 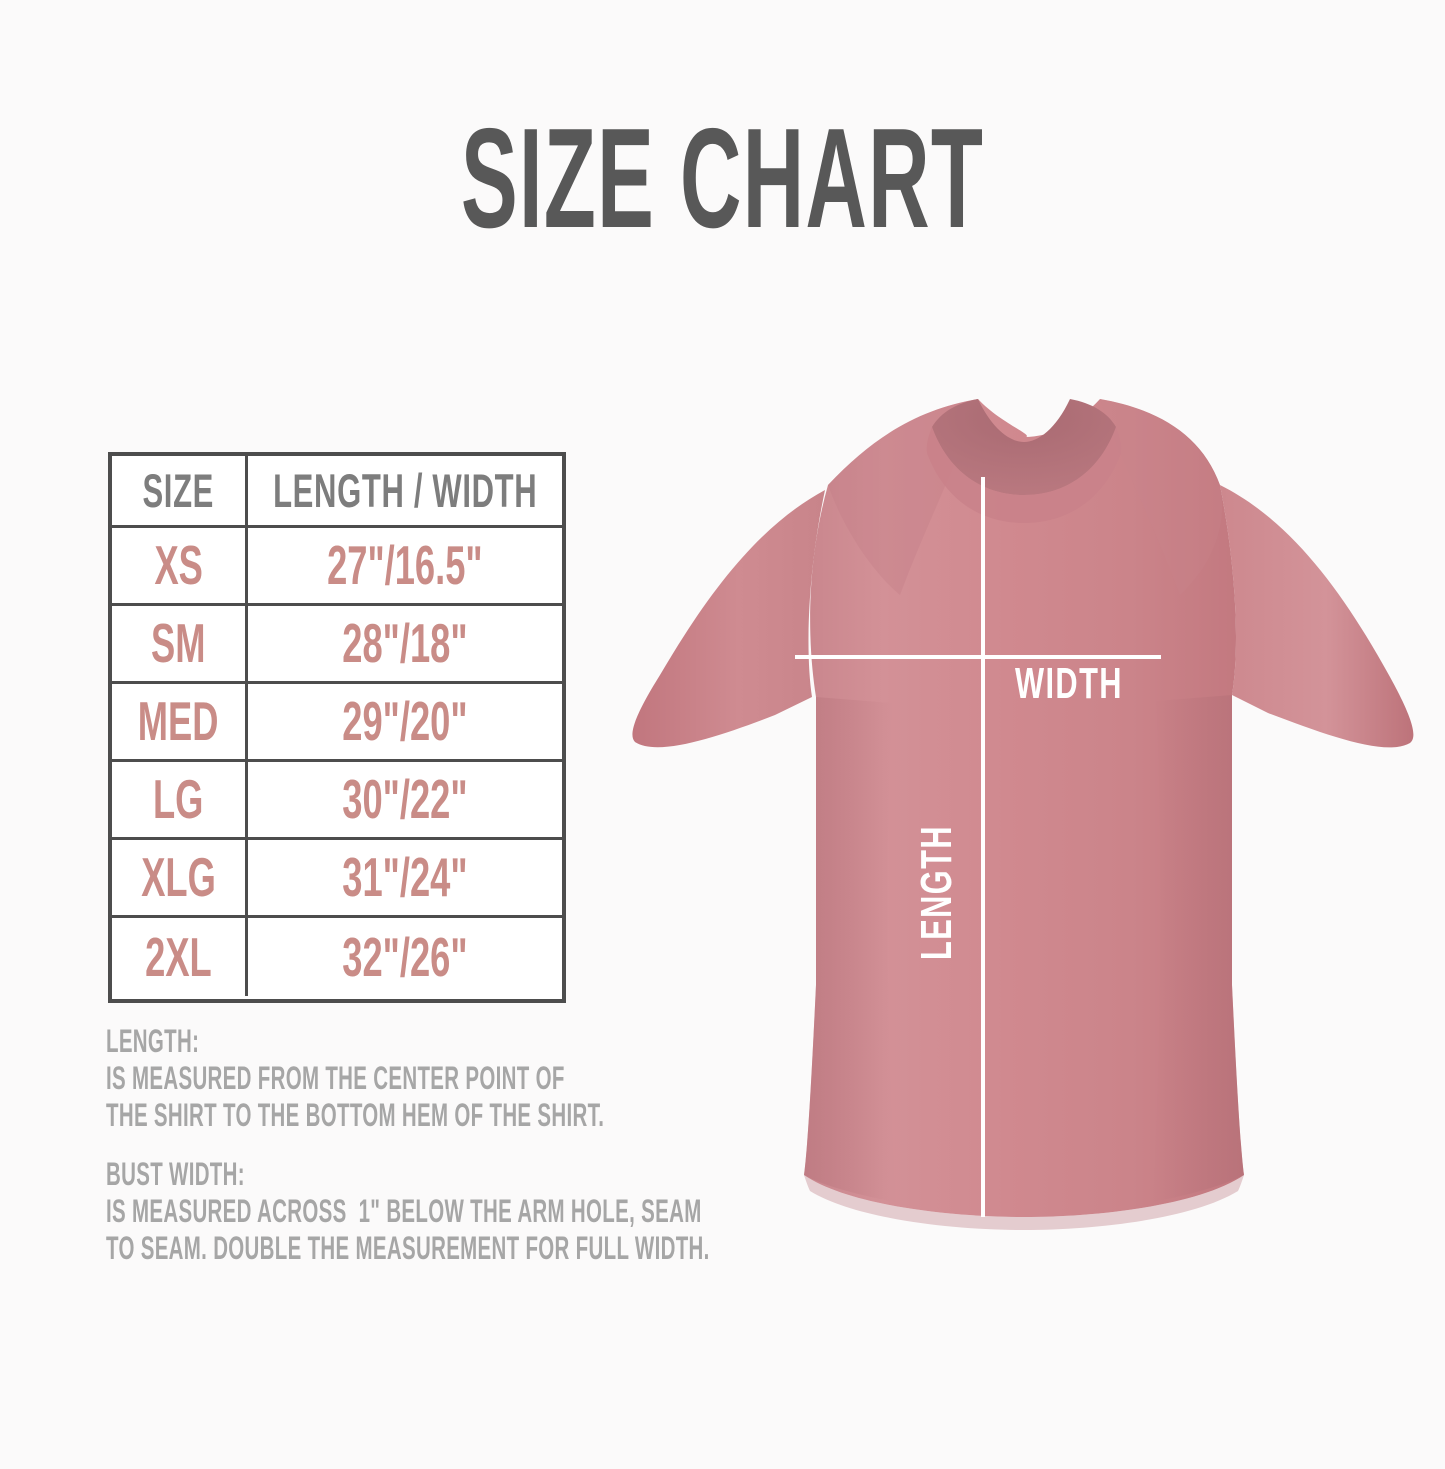 I want to click on body-shadow-left, so click(x=850, y=949).